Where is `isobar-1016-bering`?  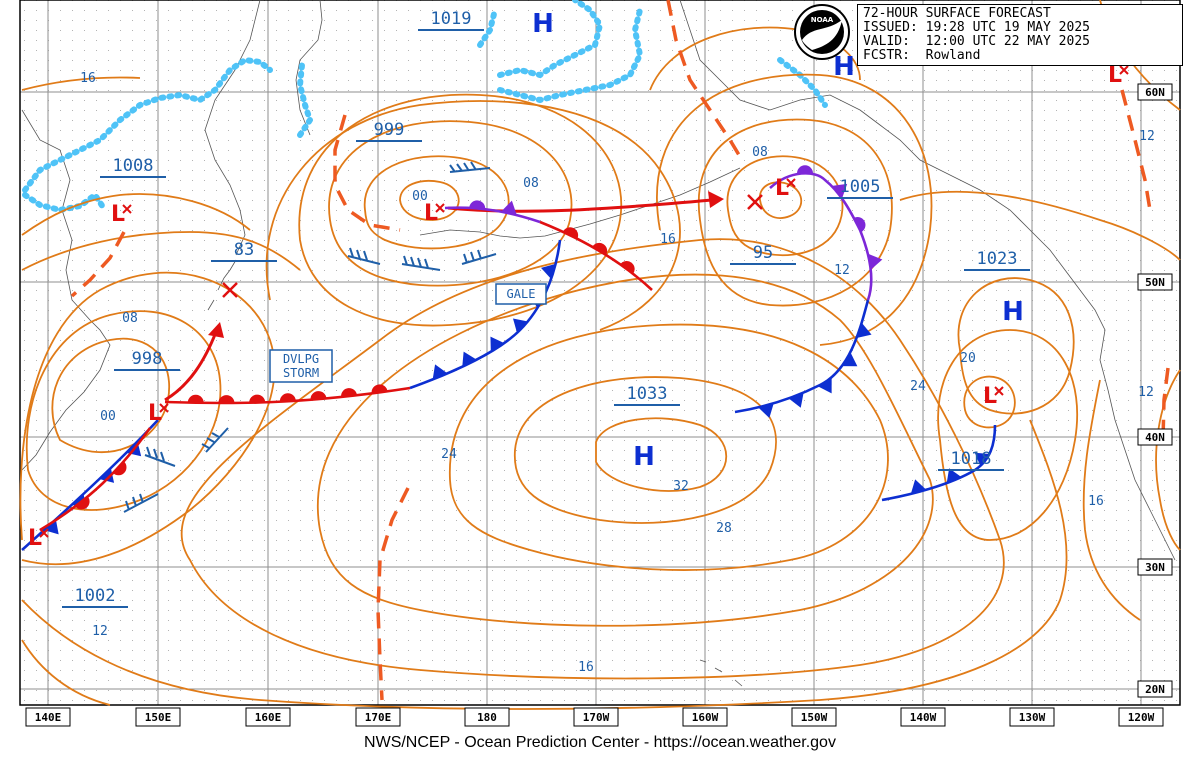 isobar-1016-bering is located at coordinates (473, 215).